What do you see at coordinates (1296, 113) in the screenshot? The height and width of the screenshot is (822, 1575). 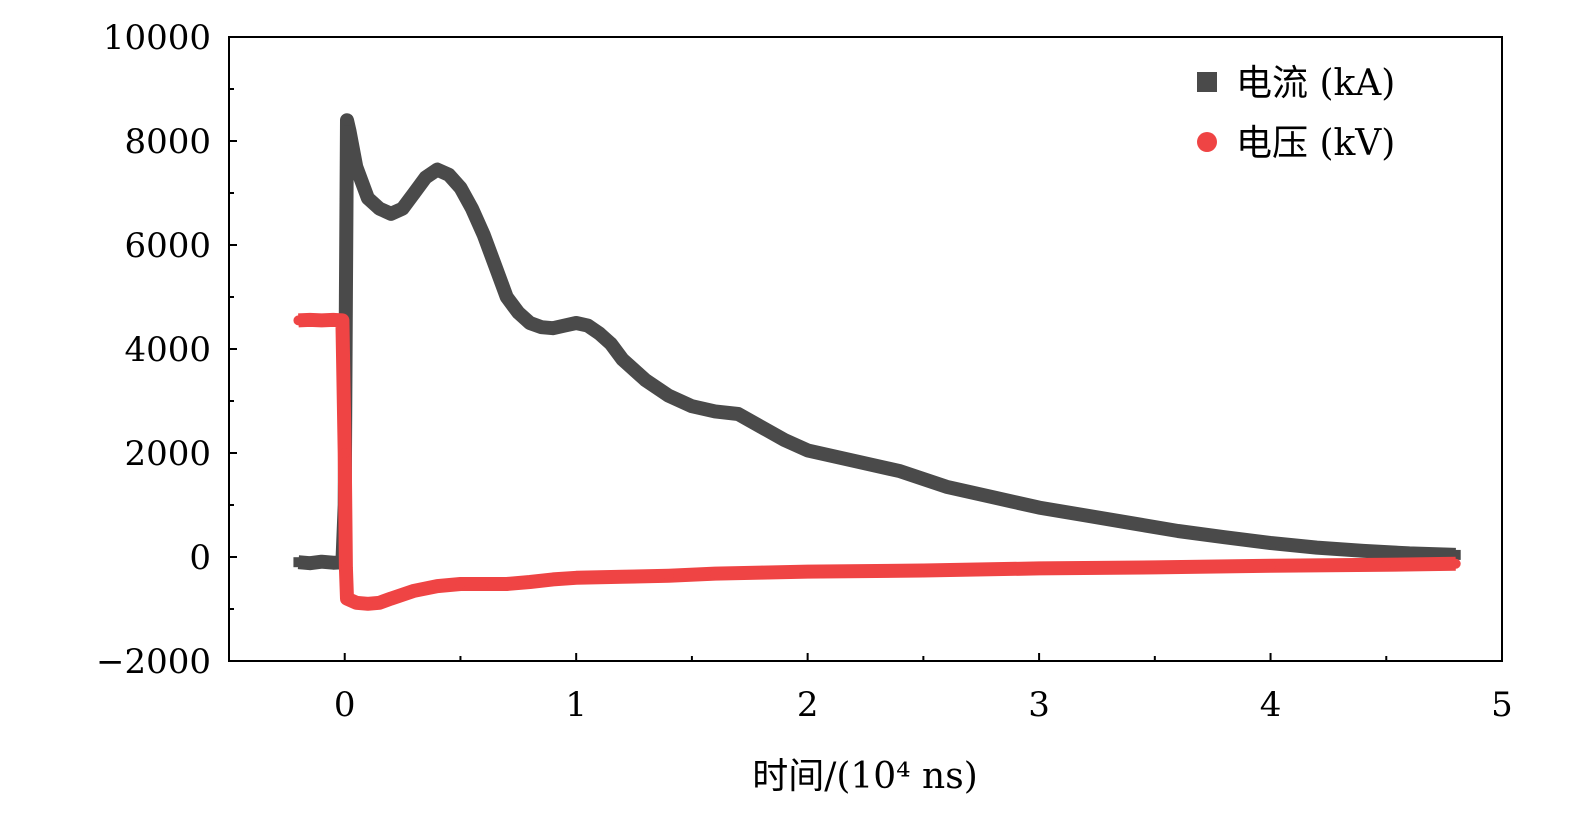 I see `legend: 电流 (kA) 电压 (kV)` at bounding box center [1296, 113].